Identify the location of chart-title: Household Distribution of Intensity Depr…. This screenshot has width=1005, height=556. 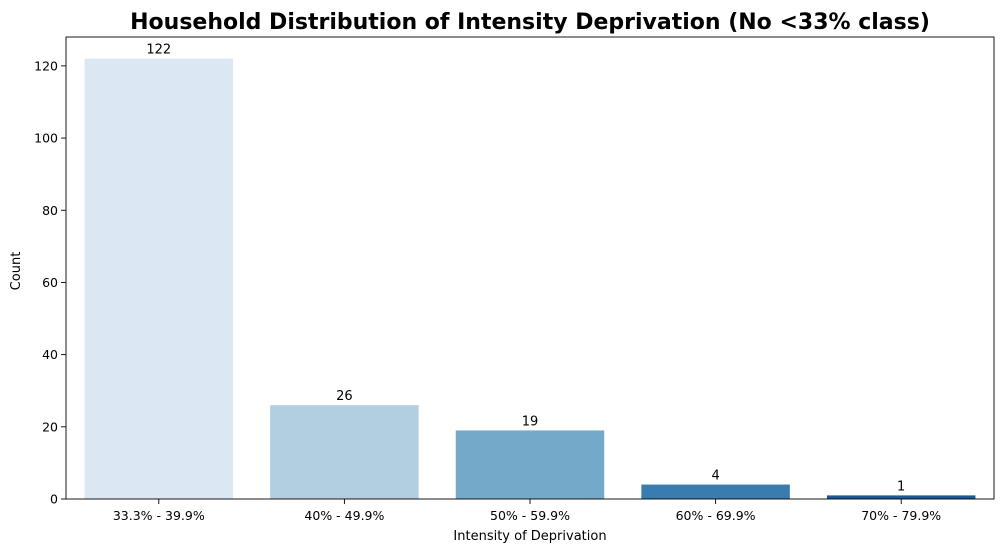
(530, 22).